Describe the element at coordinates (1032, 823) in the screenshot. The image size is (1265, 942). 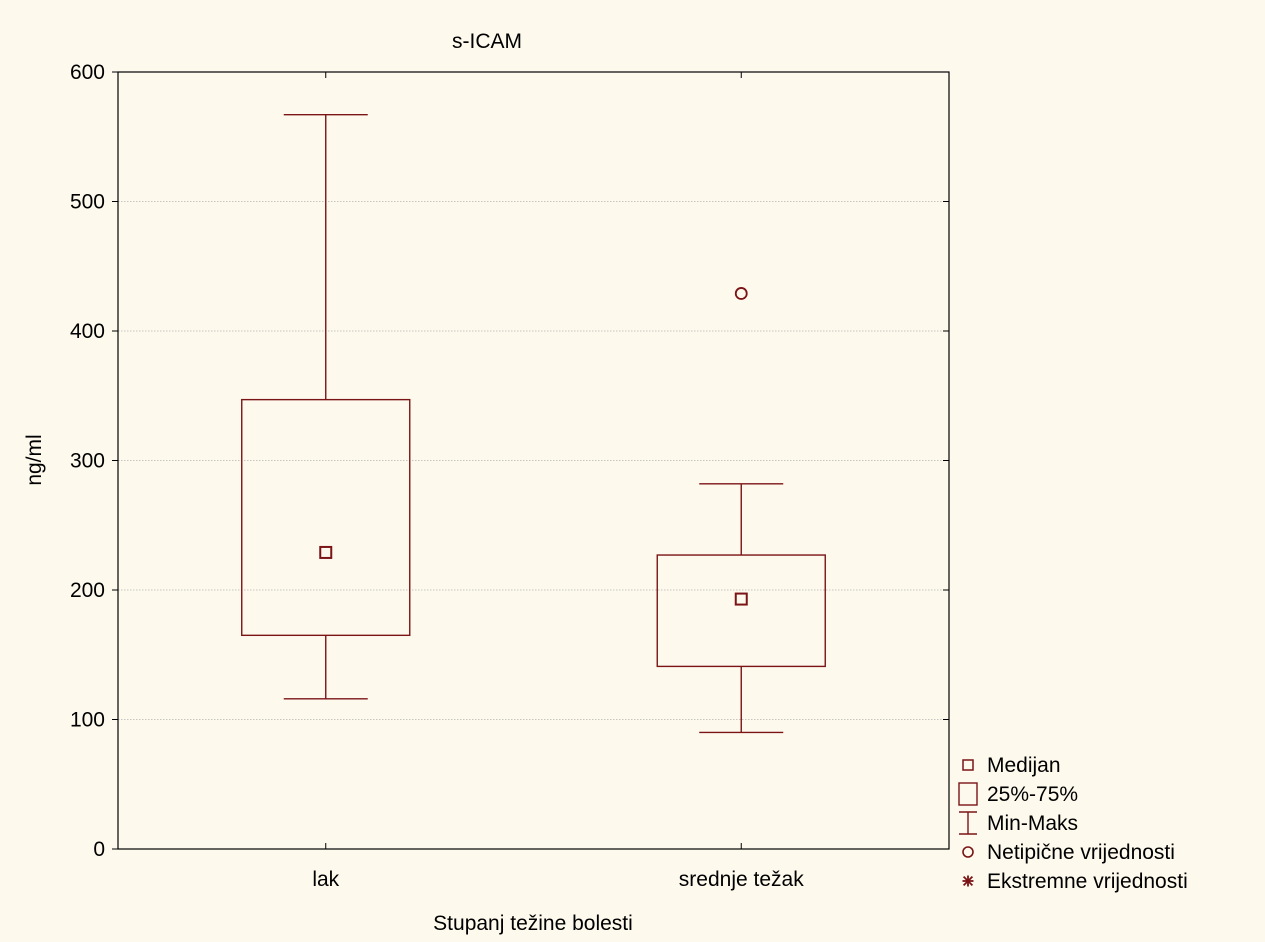
I see `legend-label: Min-Maks` at that location.